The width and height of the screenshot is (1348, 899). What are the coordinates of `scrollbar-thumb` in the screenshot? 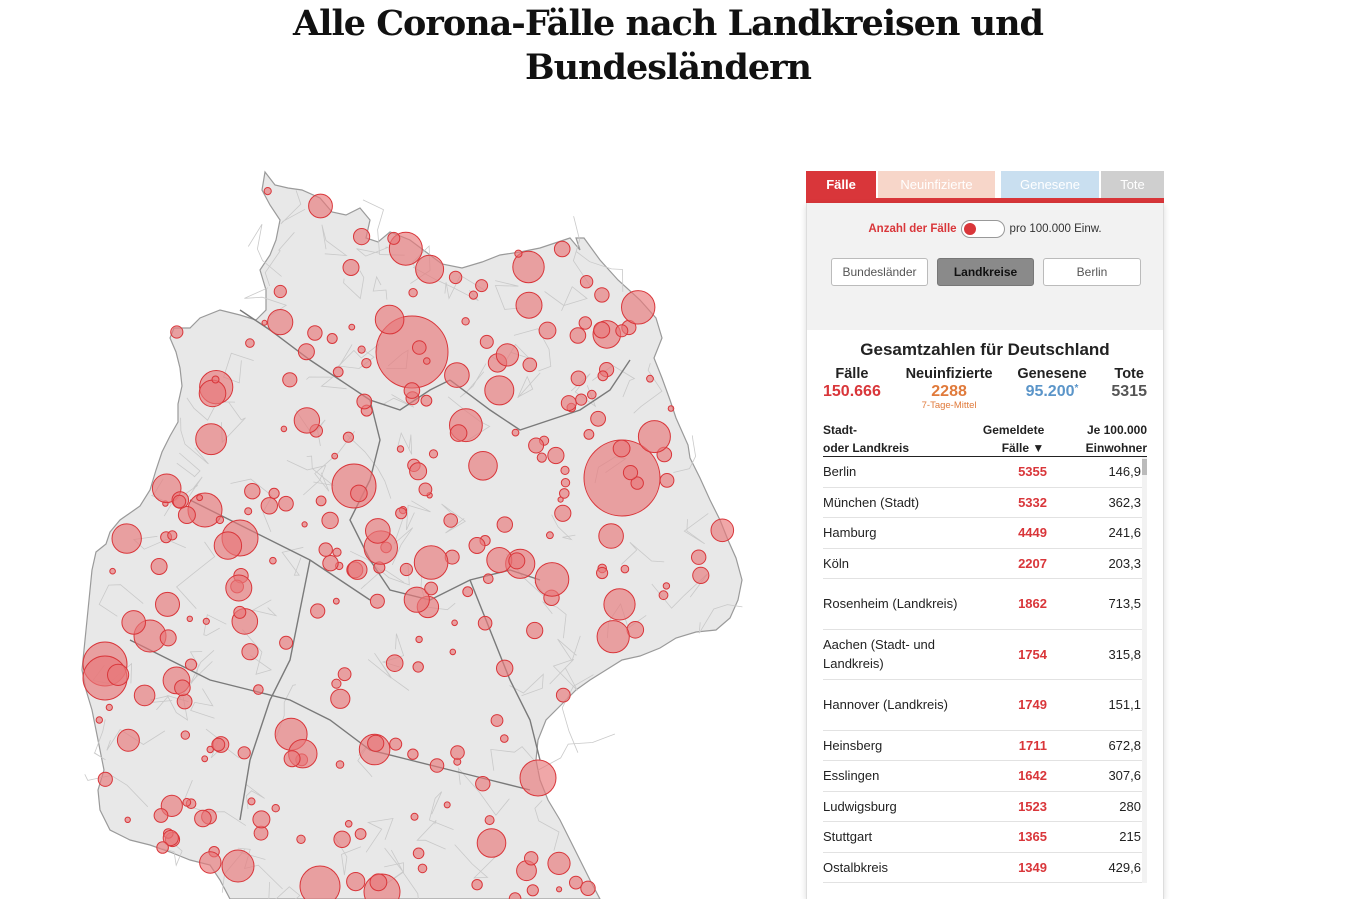 It's located at (1144, 467).